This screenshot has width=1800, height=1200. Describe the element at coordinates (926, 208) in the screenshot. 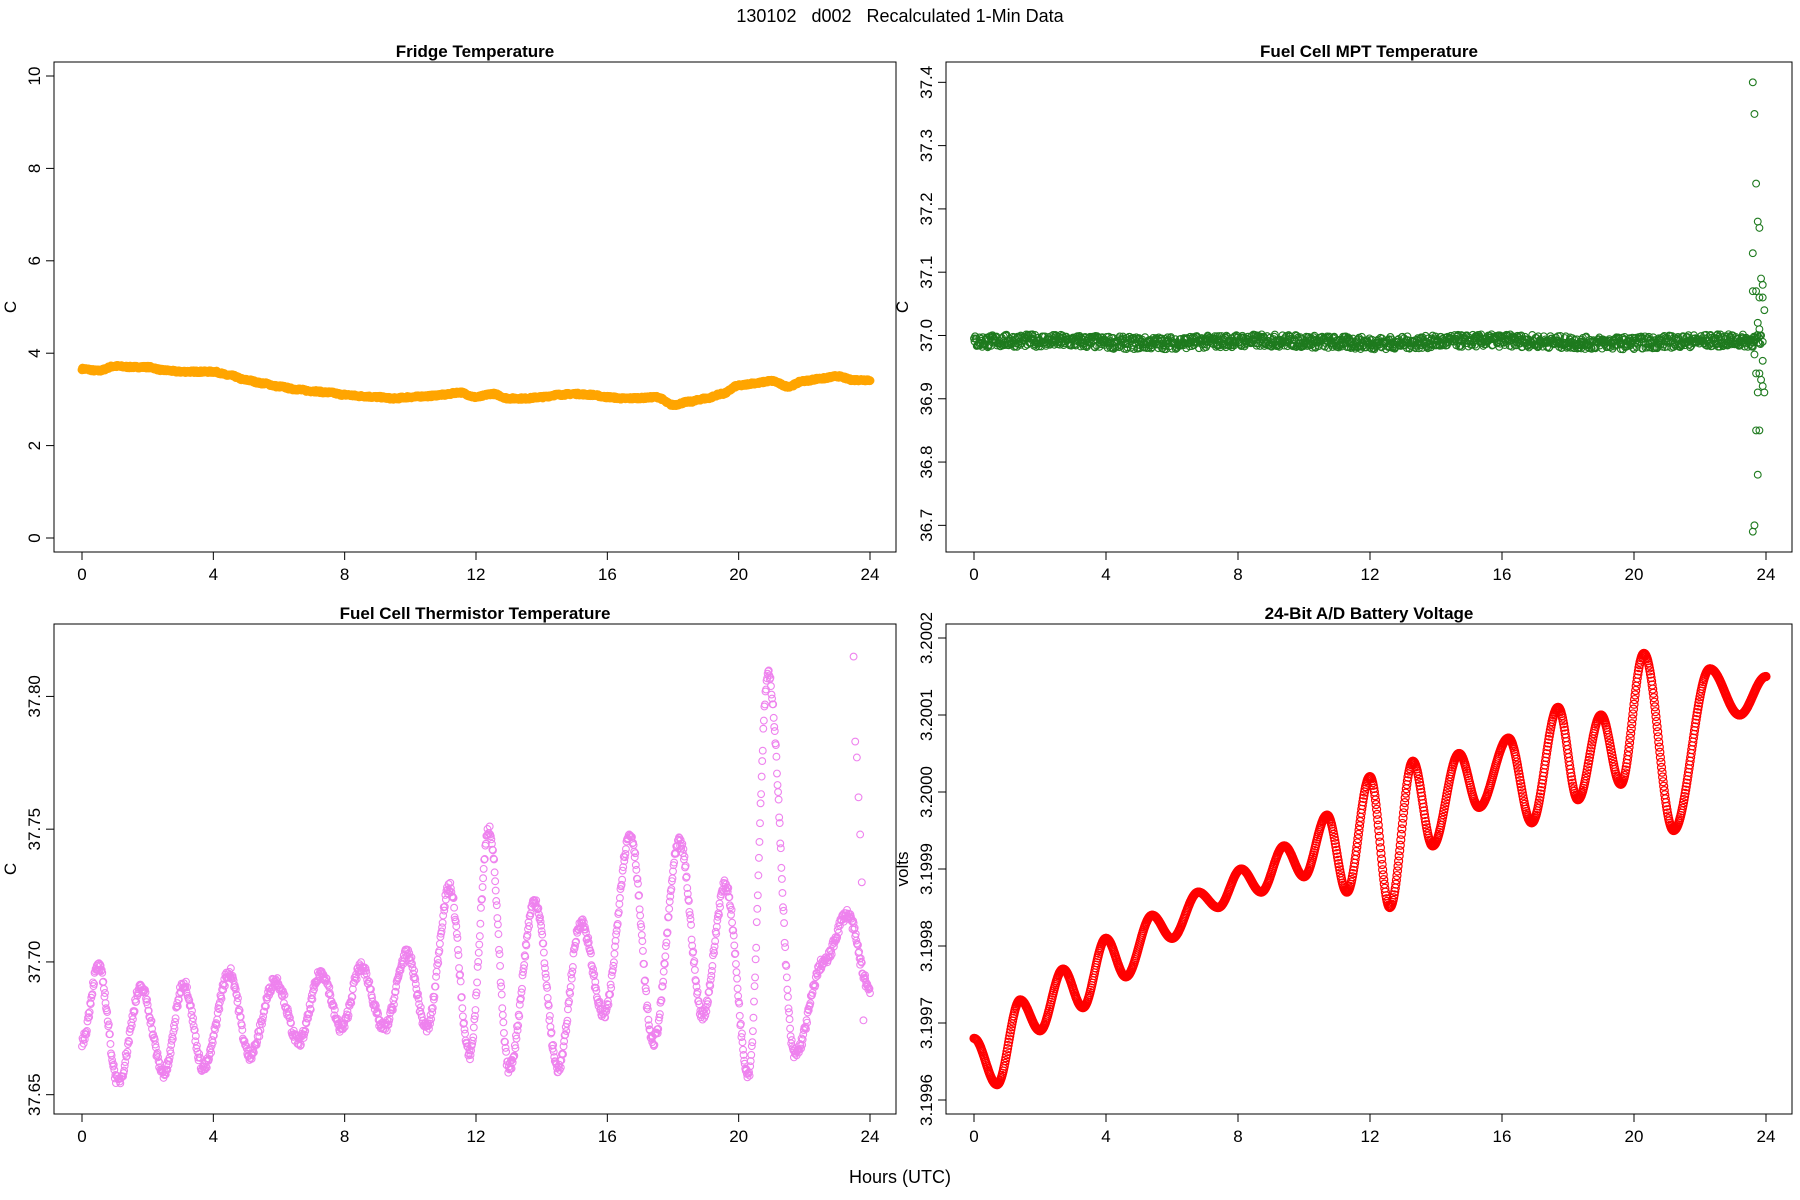

I see `y-tick-label: 37.2` at that location.